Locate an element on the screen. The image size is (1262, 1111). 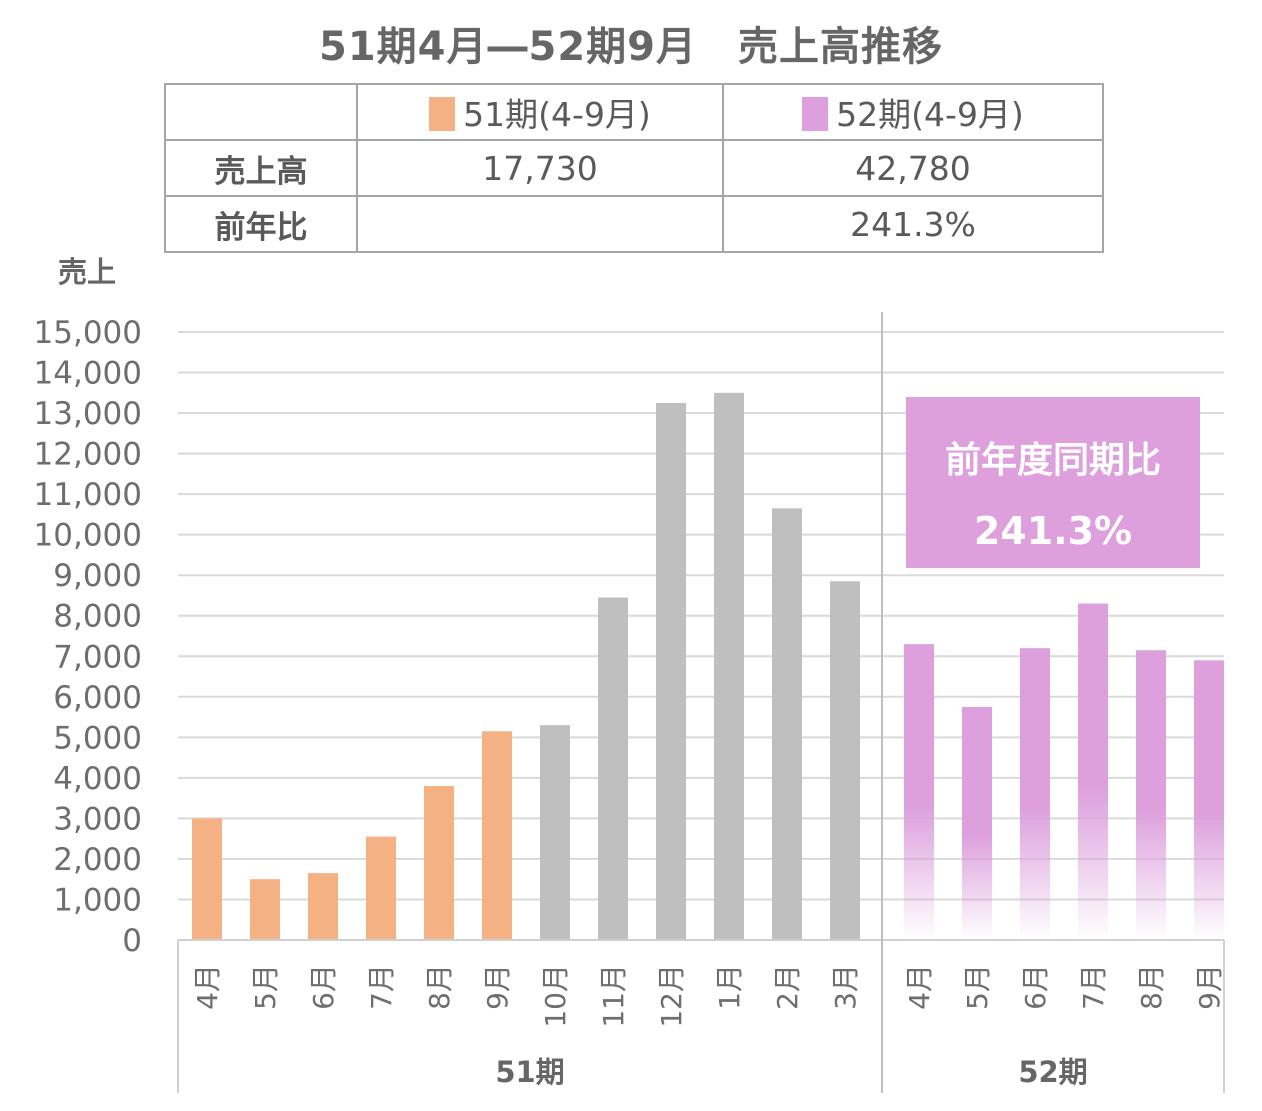
yoy-callout: 前年度同期比 241.3% is located at coordinates (1053, 482).